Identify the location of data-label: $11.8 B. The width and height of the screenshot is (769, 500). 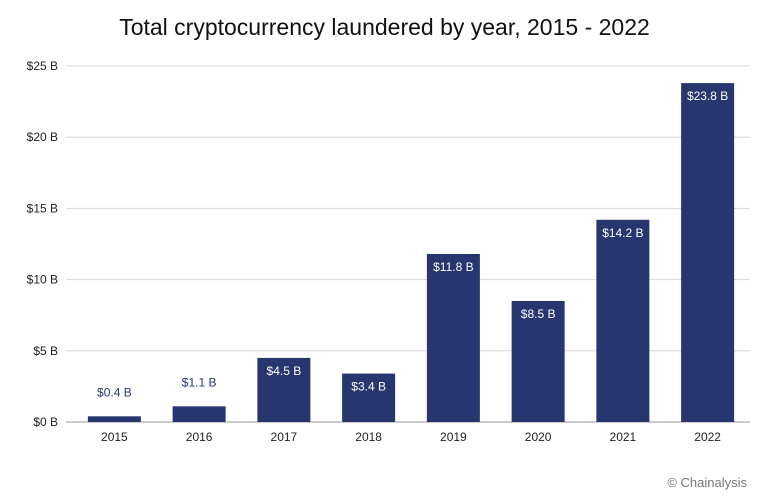
(453, 267).